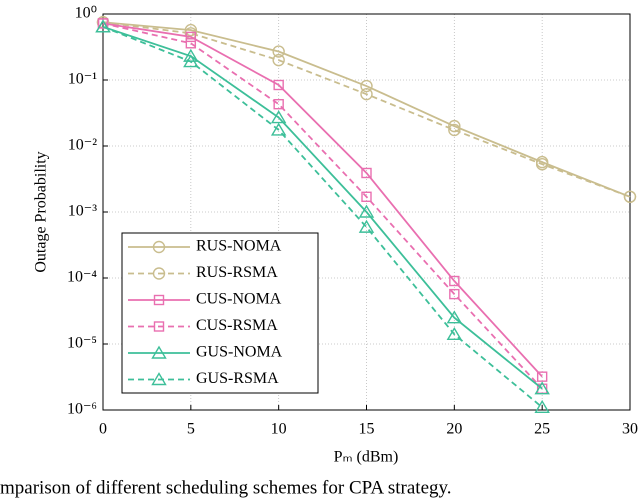  Describe the element at coordinates (82, 277) in the screenshot. I see `y-tick-label: 10⁻⁴` at that location.